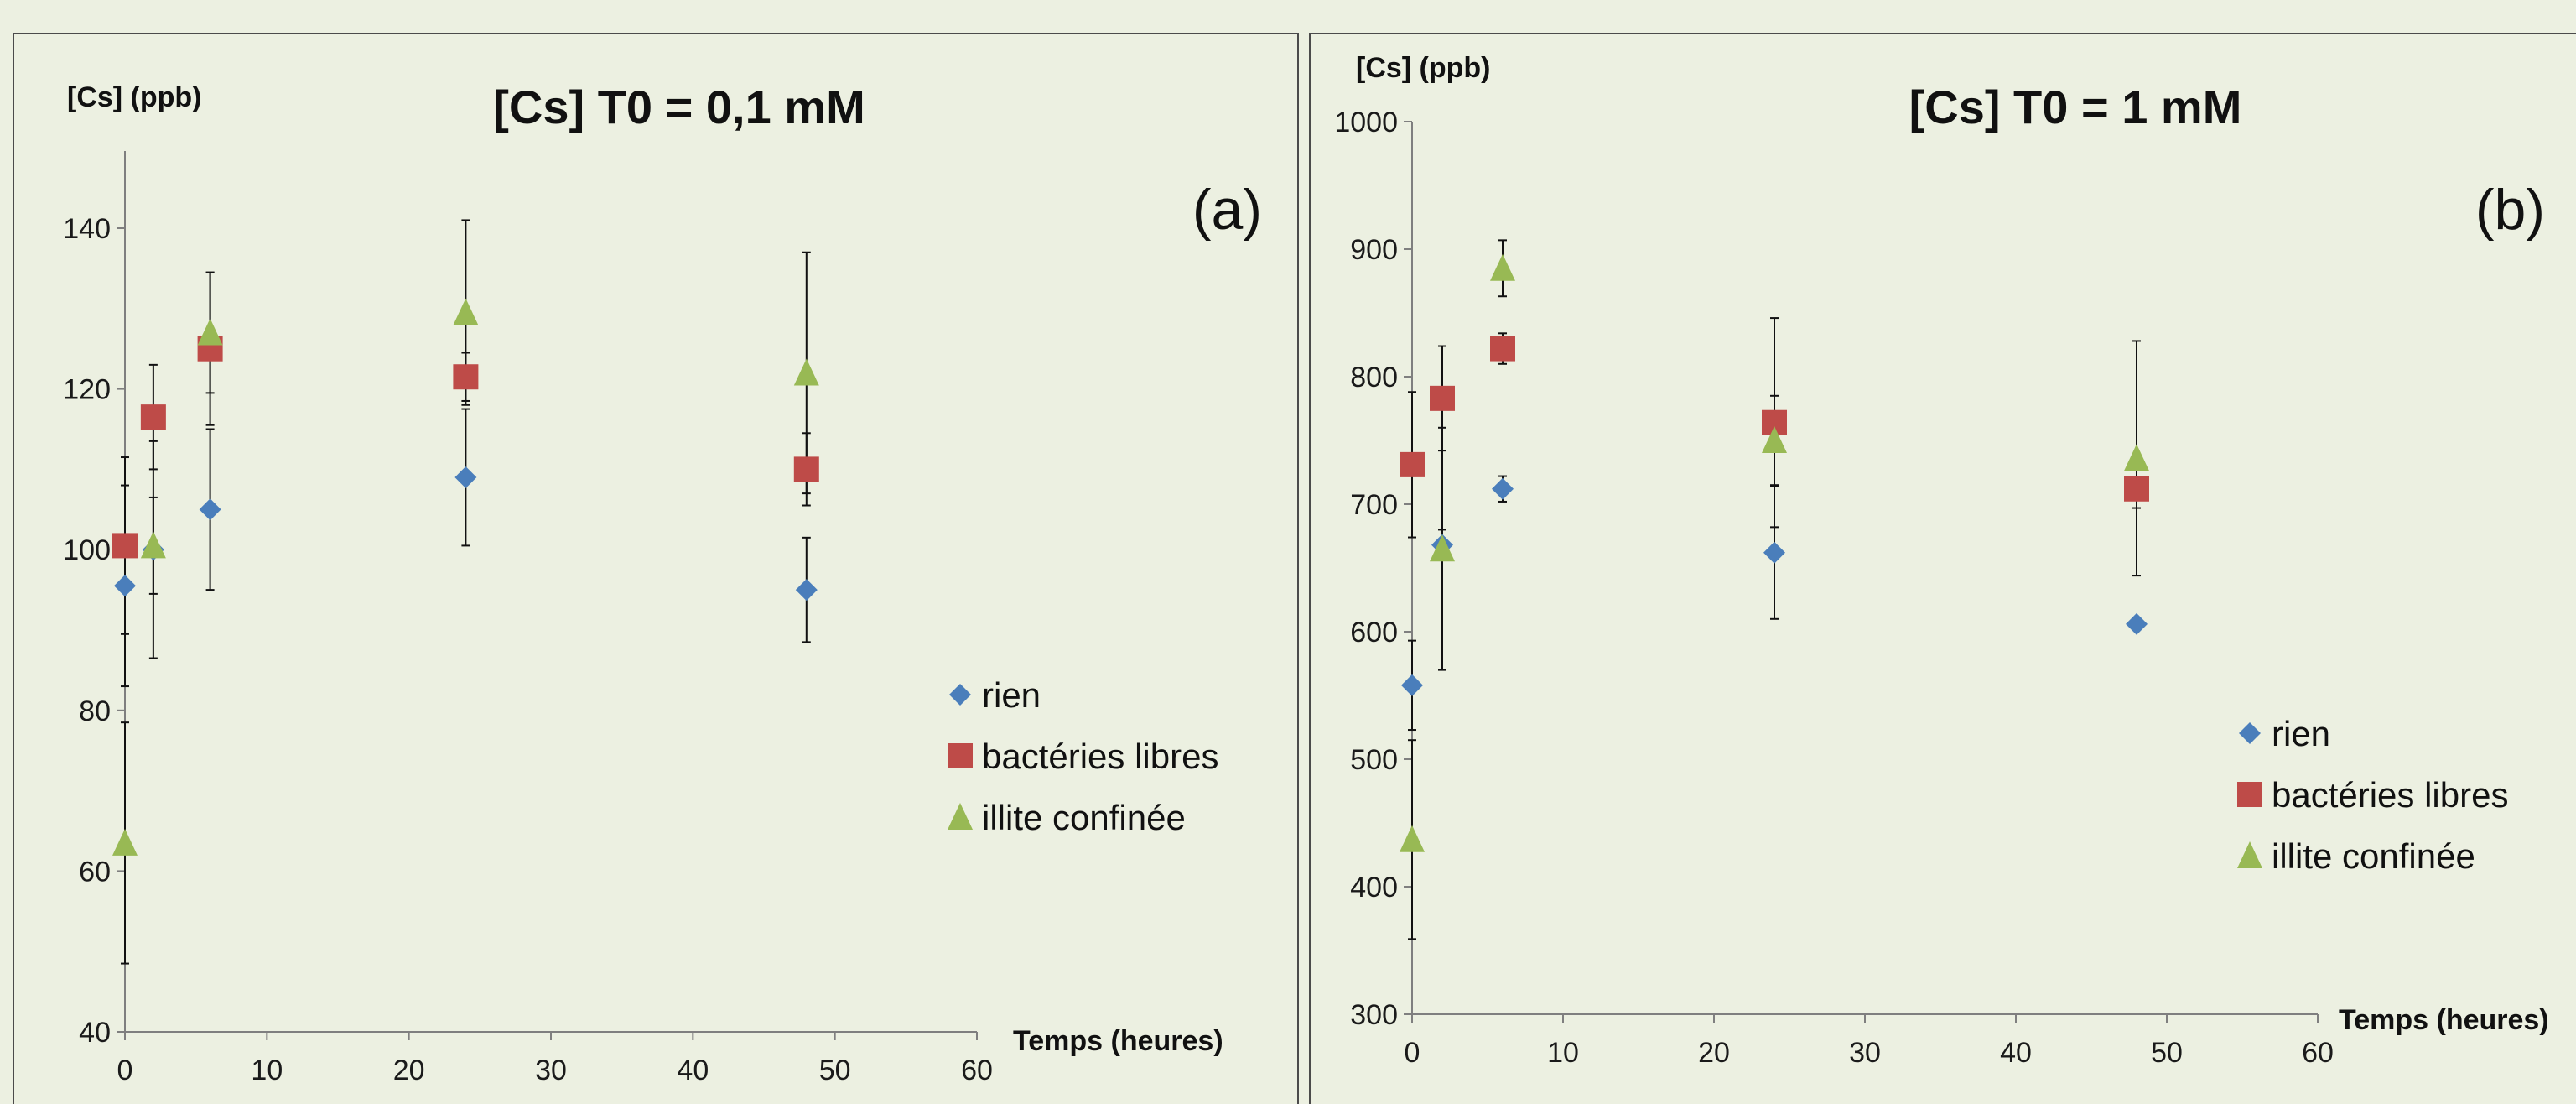  Describe the element at coordinates (87, 229) in the screenshot. I see `y-tick-label: 140` at that location.